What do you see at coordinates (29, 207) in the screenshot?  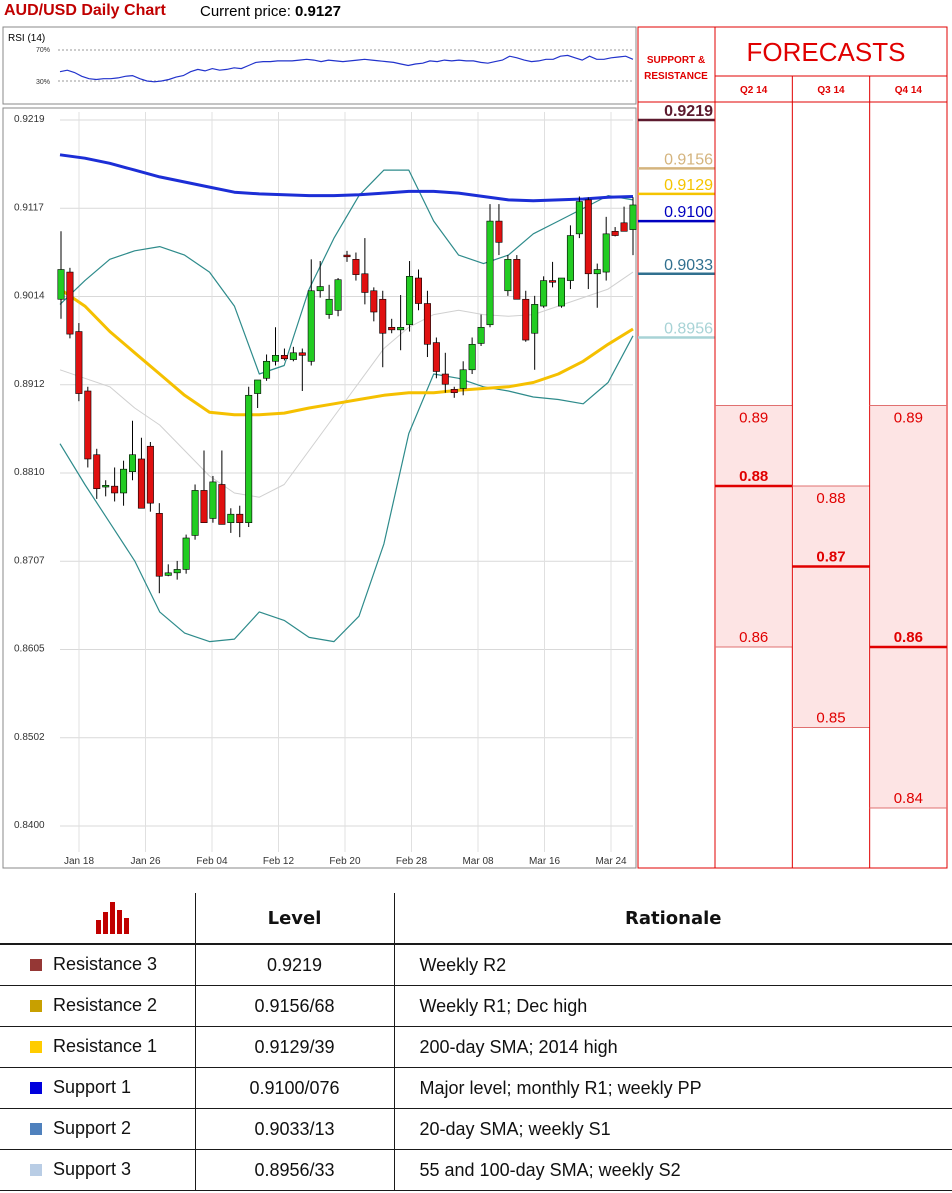 I see `y-tick-label: 0.9117` at bounding box center [29, 207].